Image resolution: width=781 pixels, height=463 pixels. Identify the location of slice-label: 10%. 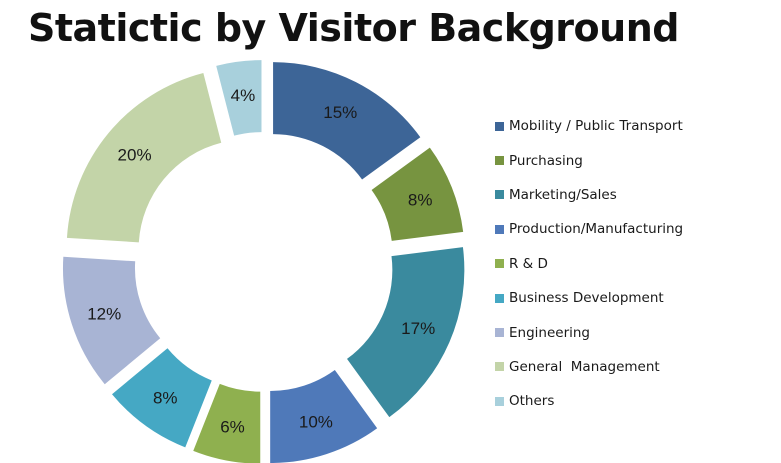
(316, 421).